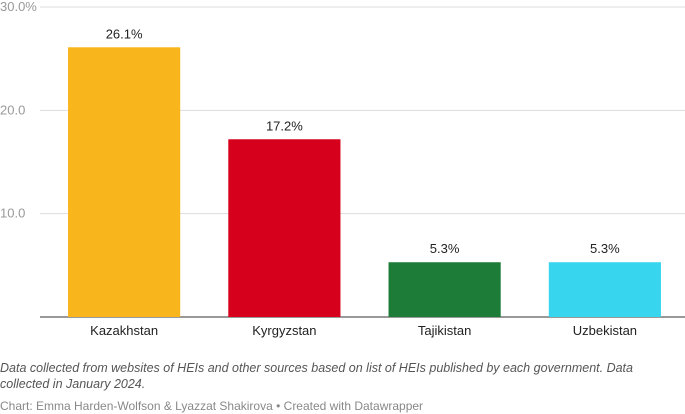 Image resolution: width=685 pixels, height=414 pixels. I want to click on y-tick-label: 20.0, so click(12, 109).